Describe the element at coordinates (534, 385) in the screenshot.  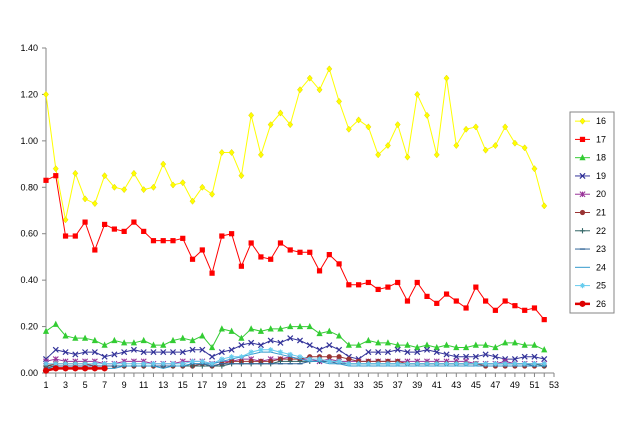
I see `x-tick-label: 51` at that location.